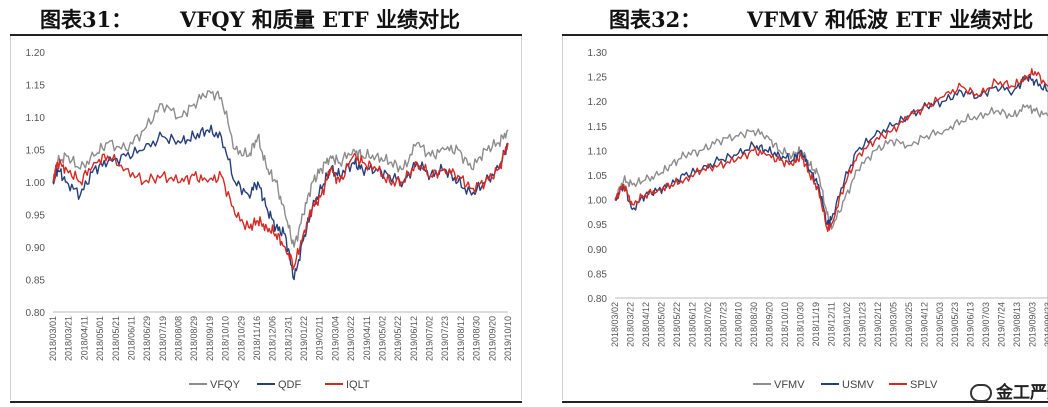  Describe the element at coordinates (241, 338) in the screenshot. I see `x-tick-label: 2018/10/29` at that location.